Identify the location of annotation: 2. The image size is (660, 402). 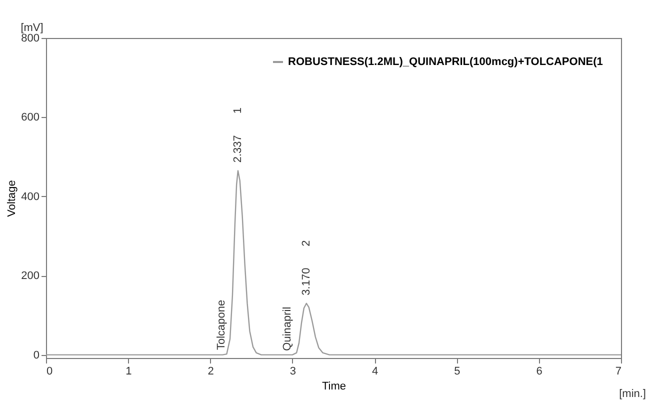
(306, 243).